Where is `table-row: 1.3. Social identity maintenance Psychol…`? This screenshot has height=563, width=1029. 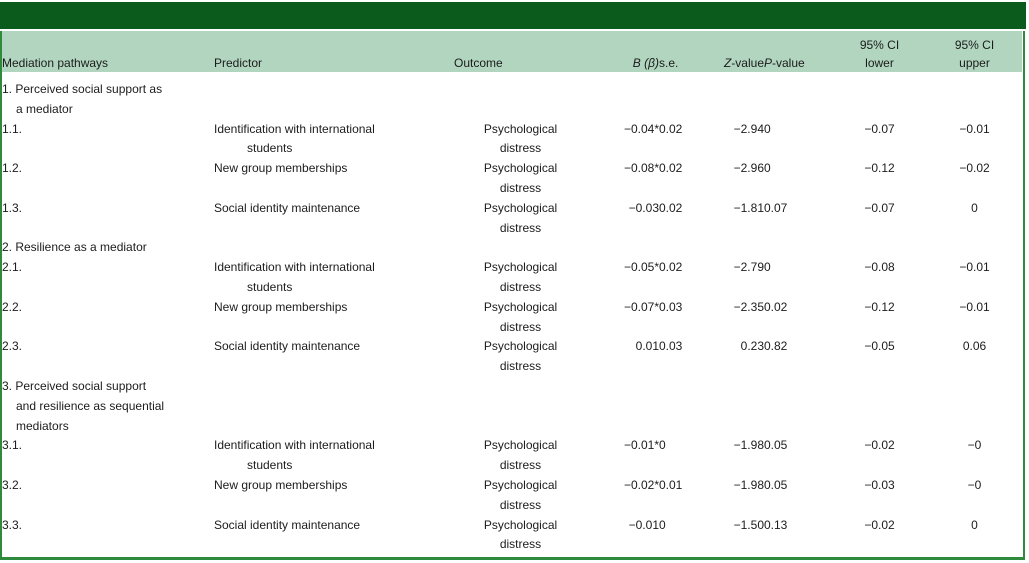
table-row: 1.3. Social identity maintenance Psychol… is located at coordinates (512, 219).